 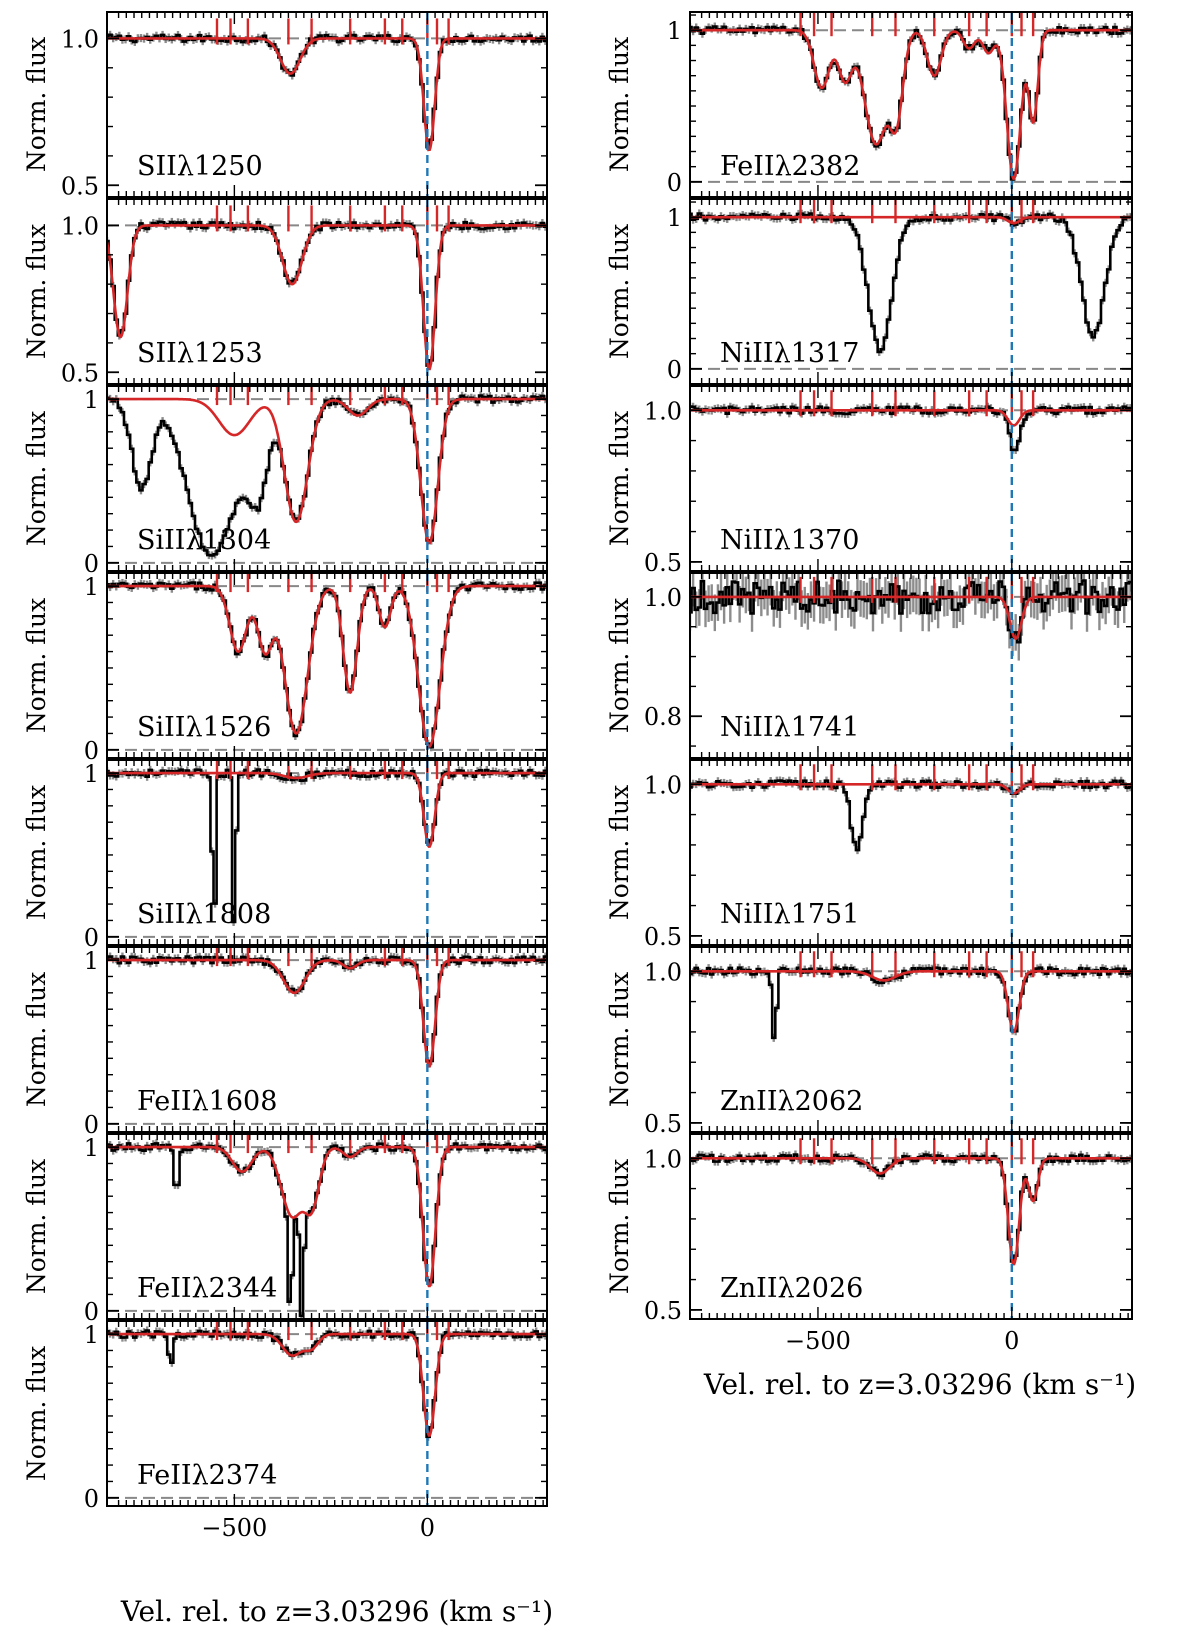 What do you see at coordinates (911, 1208) in the screenshot?
I see `data-spectrum-ZnII2026` at bounding box center [911, 1208].